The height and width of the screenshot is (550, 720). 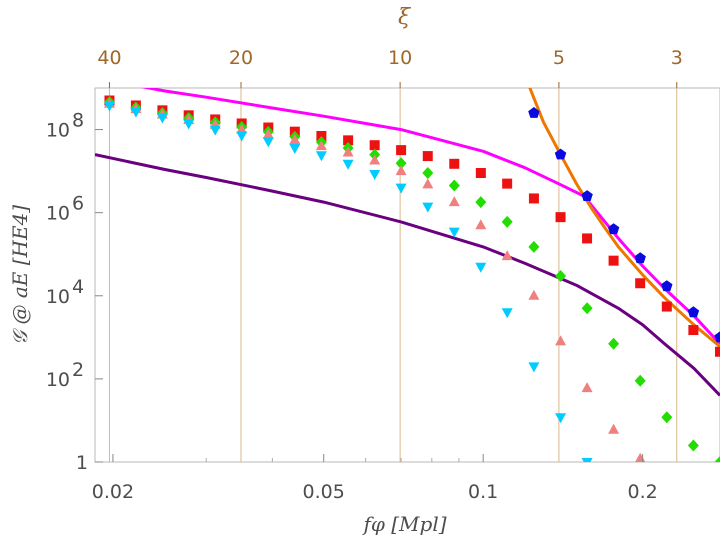 What do you see at coordinates (109, 58) in the screenshot?
I see `top-tick-label-0: 40` at bounding box center [109, 58].